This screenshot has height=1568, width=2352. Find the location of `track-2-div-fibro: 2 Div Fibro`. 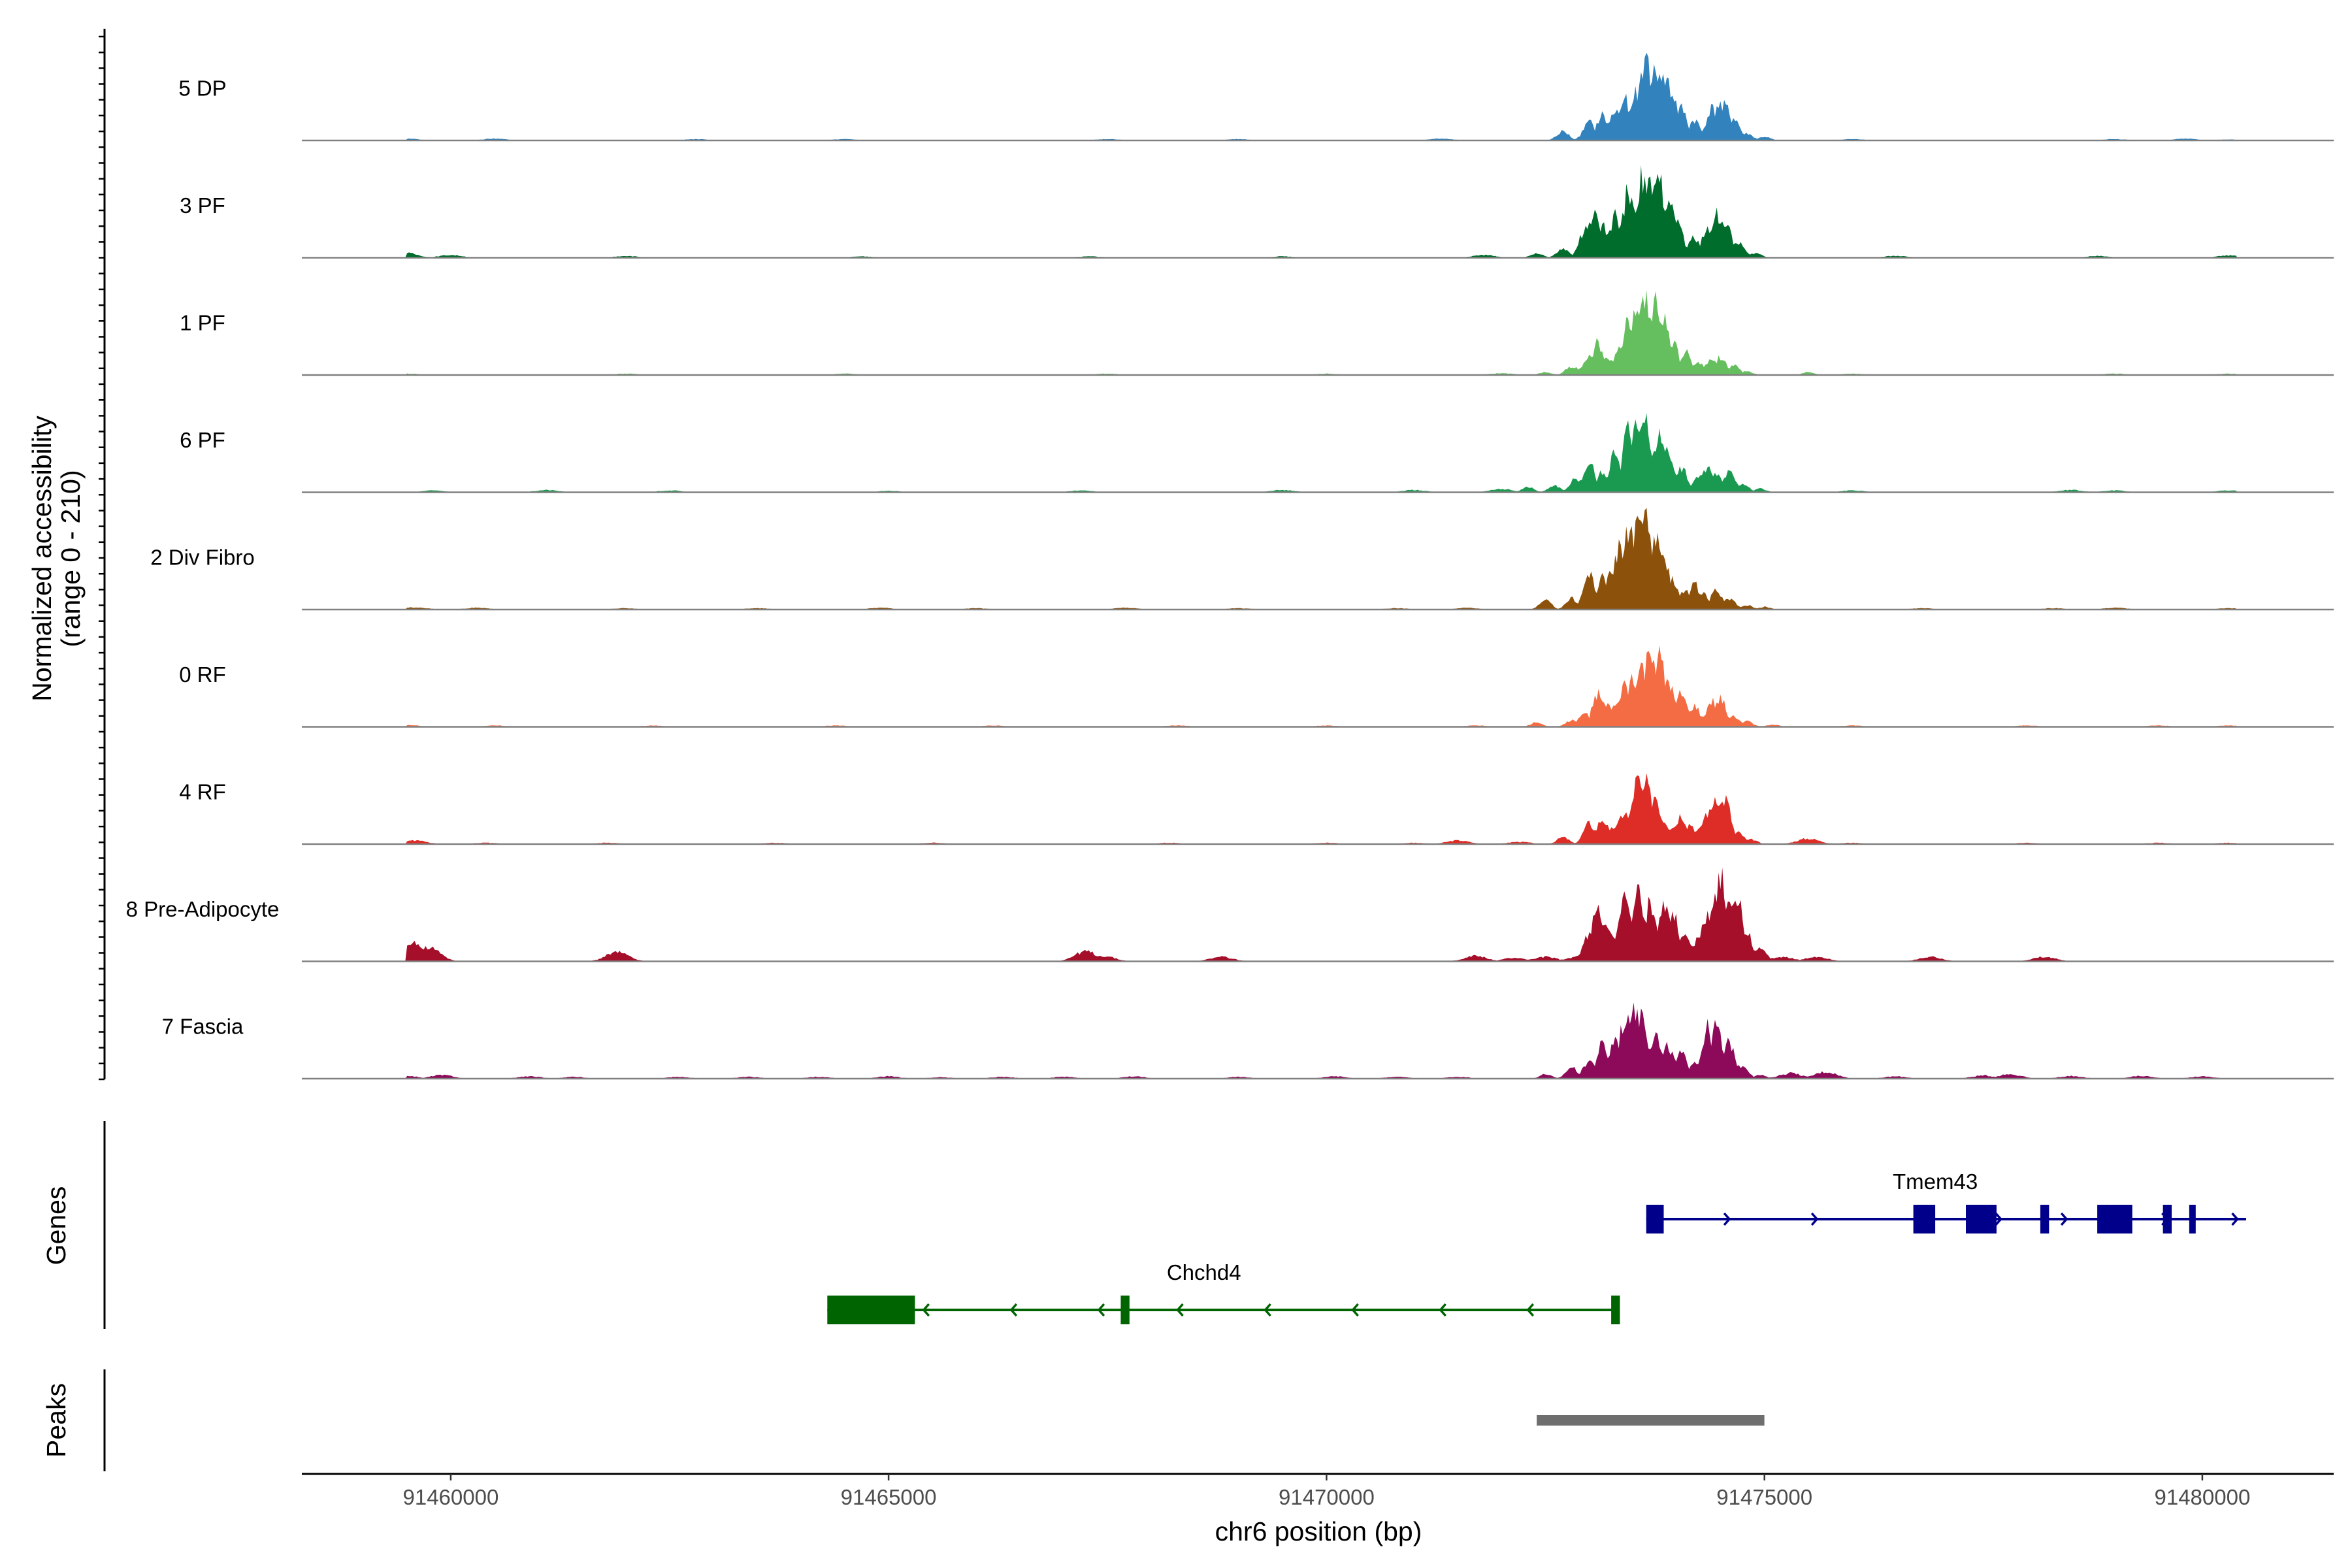

track-2-div-fibro: 2 Div Fibro is located at coordinates (1242, 559).